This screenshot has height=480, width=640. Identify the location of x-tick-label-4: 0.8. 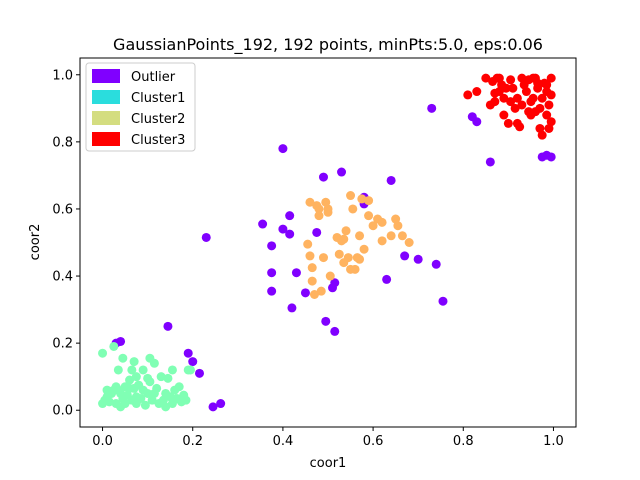
(463, 441).